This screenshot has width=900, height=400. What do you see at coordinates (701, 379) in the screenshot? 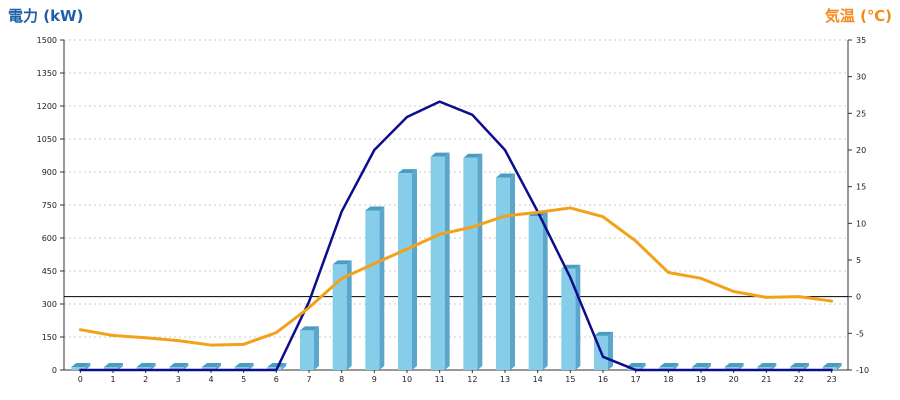
I see `x-tick-label: 19` at bounding box center [701, 379].